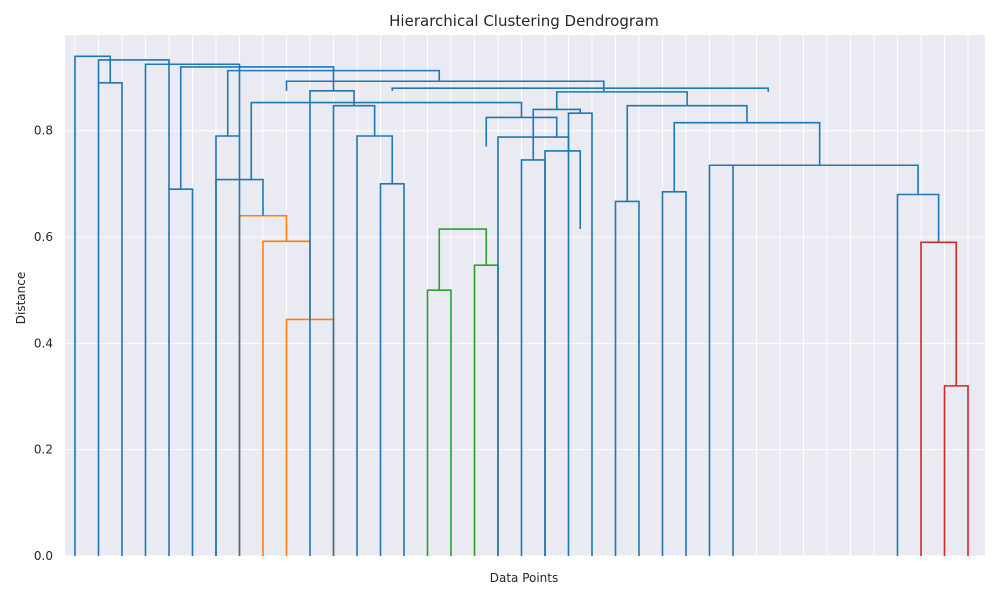  I want to click on y-tick-label: 0.0, so click(43, 556).